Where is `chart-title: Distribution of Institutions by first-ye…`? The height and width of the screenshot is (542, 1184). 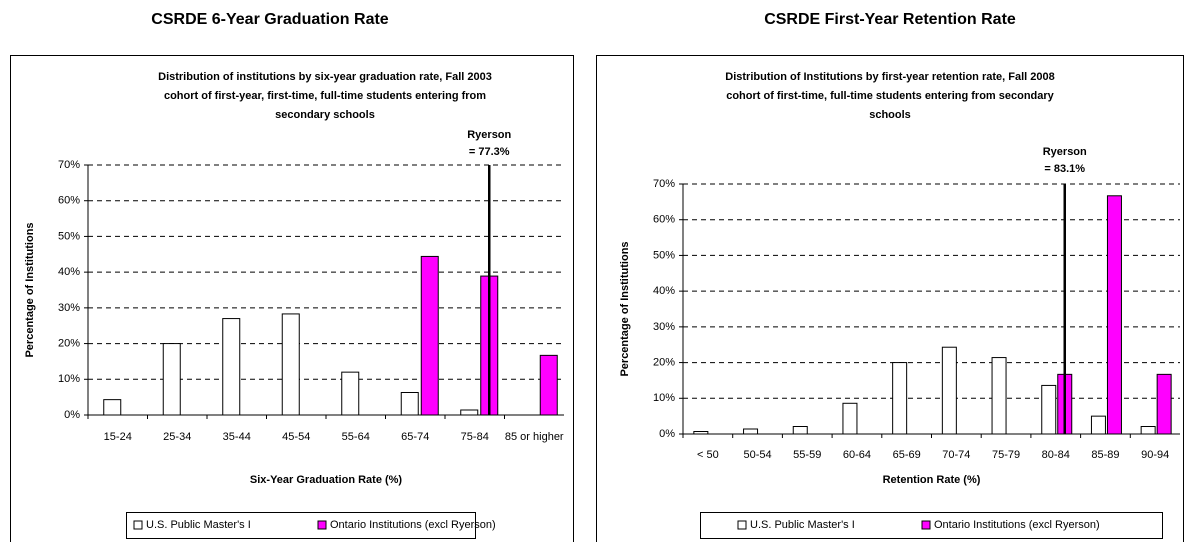 chart-title: Distribution of Institutions by first-ye… is located at coordinates (889, 77).